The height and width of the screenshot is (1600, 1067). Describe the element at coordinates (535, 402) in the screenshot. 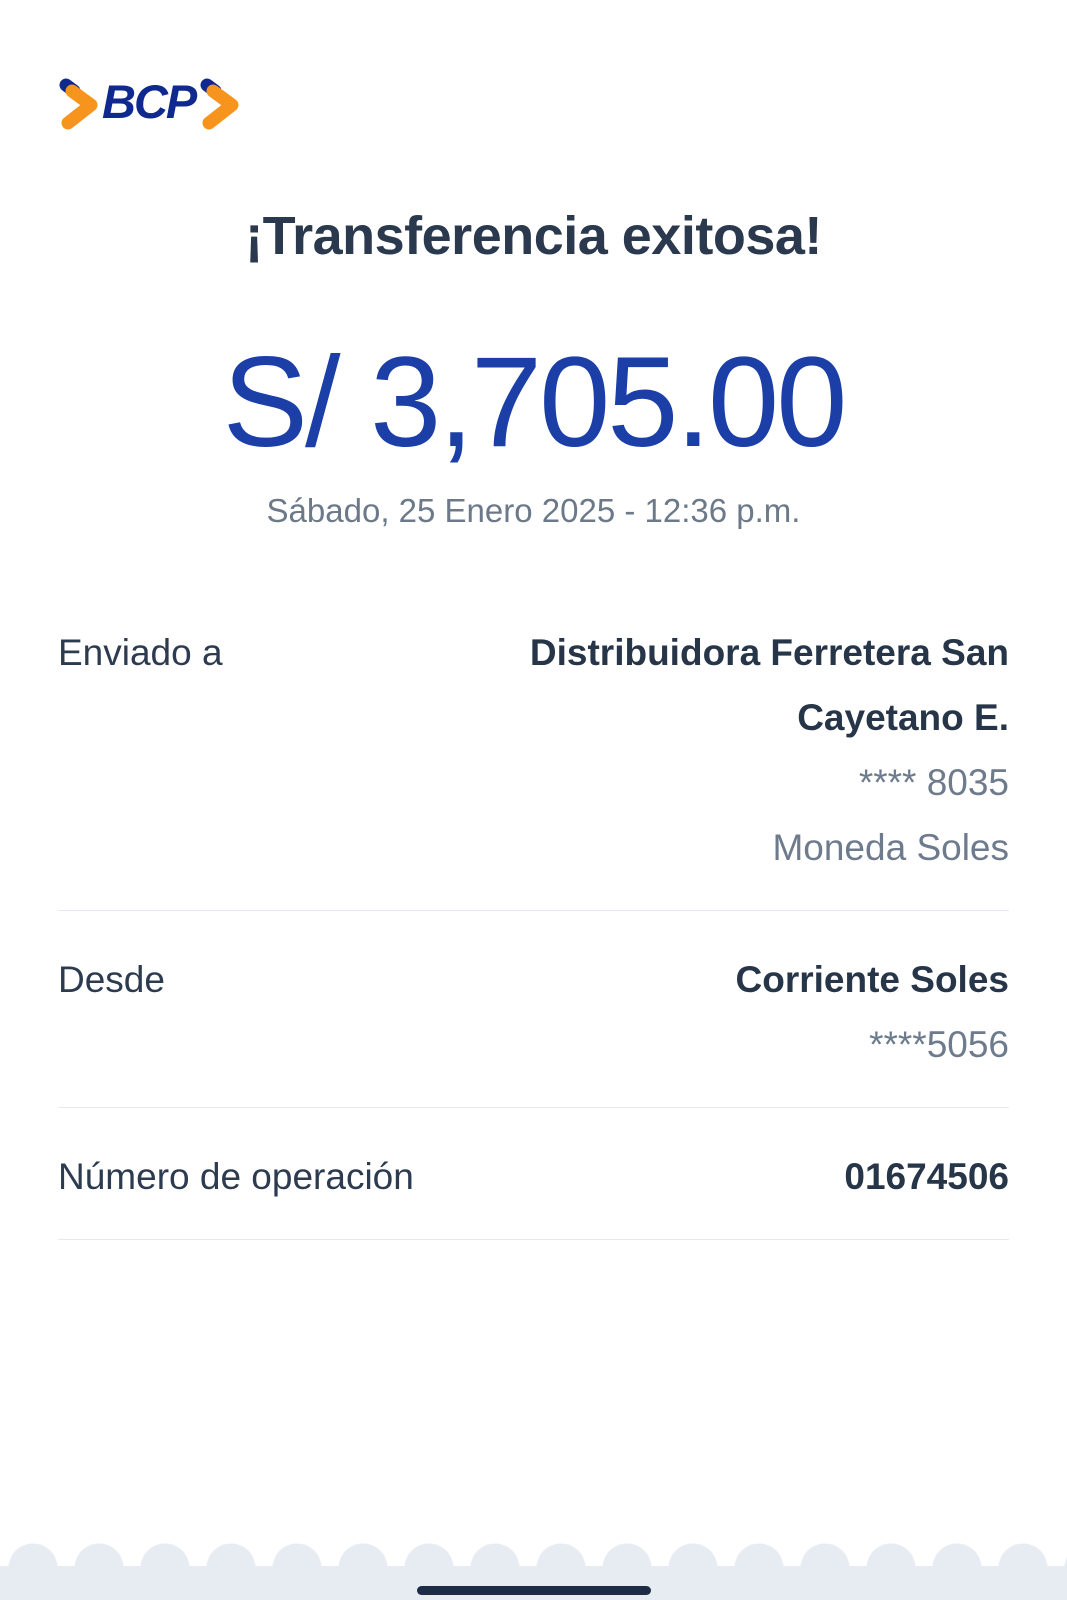

I see `transfer-amount: S/ 3,705.00` at that location.